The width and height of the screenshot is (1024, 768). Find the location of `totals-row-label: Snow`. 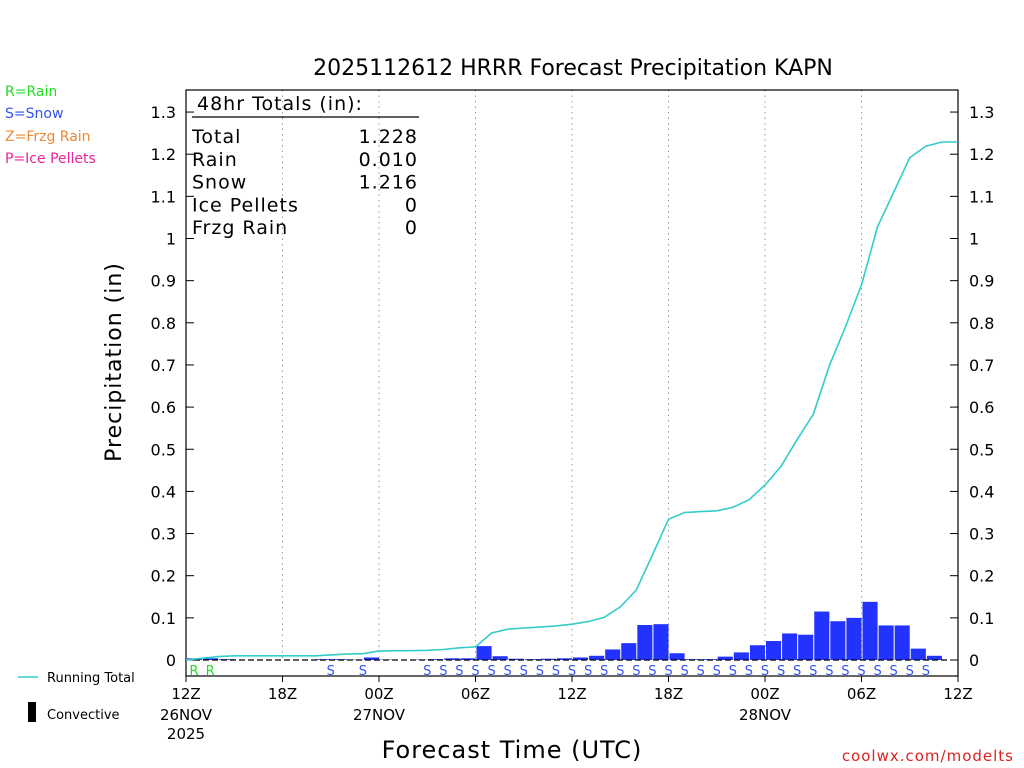

totals-row-label: Snow is located at coordinates (219, 183).